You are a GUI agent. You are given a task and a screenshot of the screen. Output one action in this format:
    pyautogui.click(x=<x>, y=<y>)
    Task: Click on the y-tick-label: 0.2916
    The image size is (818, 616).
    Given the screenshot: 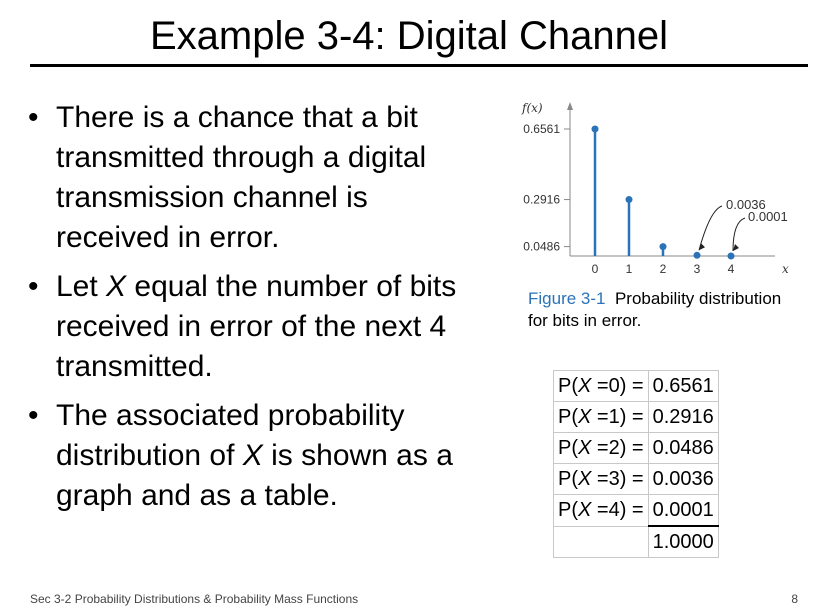 What is the action you would take?
    pyautogui.click(x=541, y=200)
    